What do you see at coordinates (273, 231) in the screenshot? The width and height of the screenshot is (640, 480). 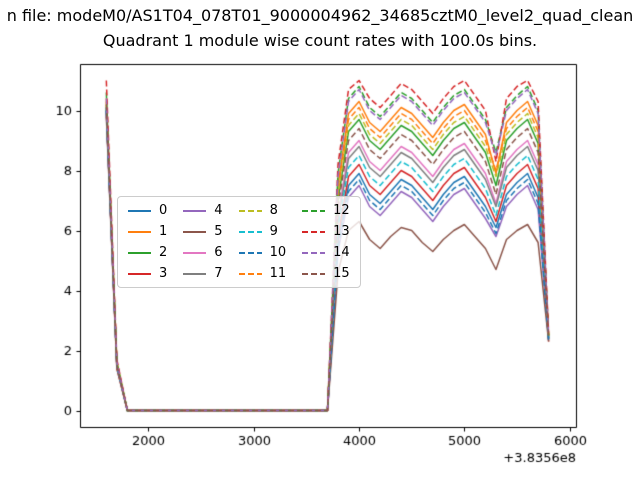 I see `legend-item-label: 9` at bounding box center [273, 231].